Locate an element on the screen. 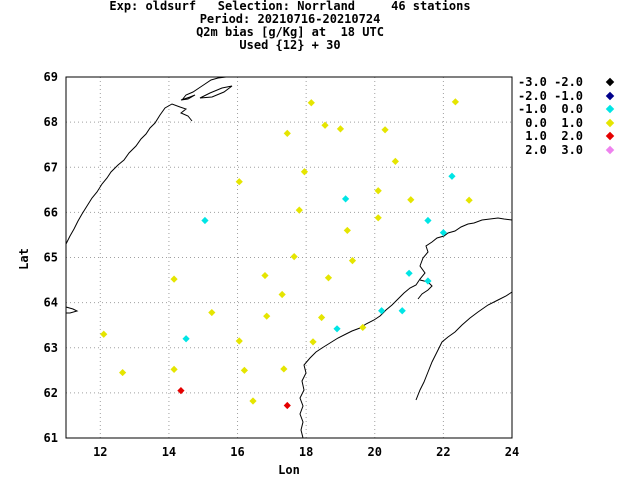  x-tick-label: 20 is located at coordinates (375, 452).